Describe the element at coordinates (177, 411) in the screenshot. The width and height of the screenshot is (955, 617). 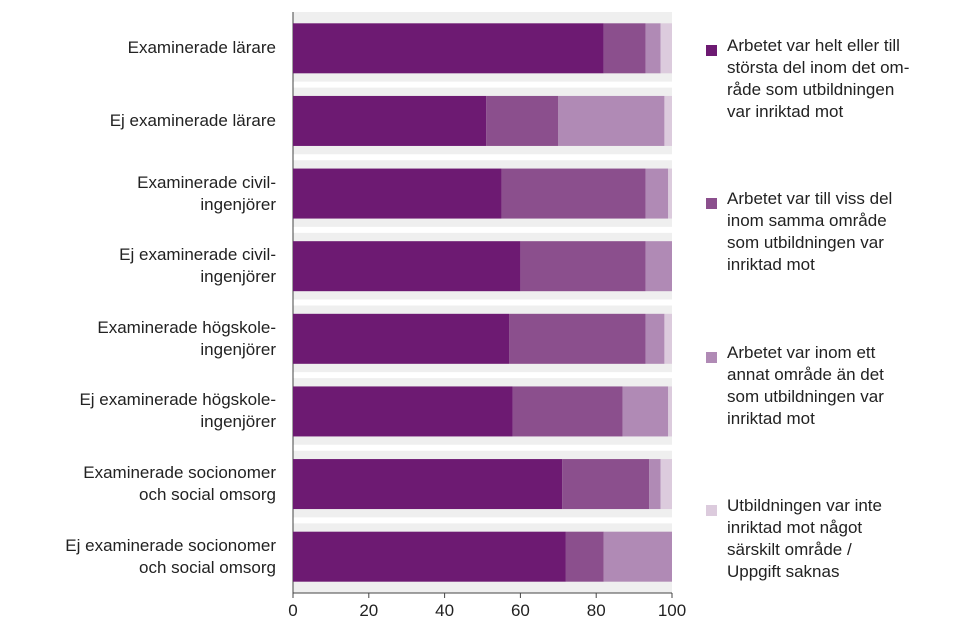
I see `y-tick-label: Ej examinerade högskole- ingenjörer` at that location.